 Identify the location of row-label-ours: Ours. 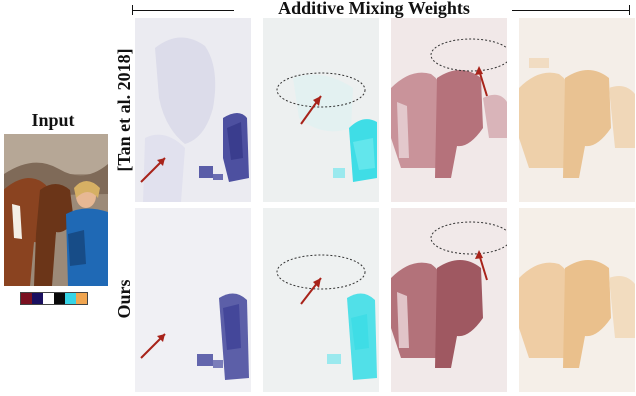
(124, 299).